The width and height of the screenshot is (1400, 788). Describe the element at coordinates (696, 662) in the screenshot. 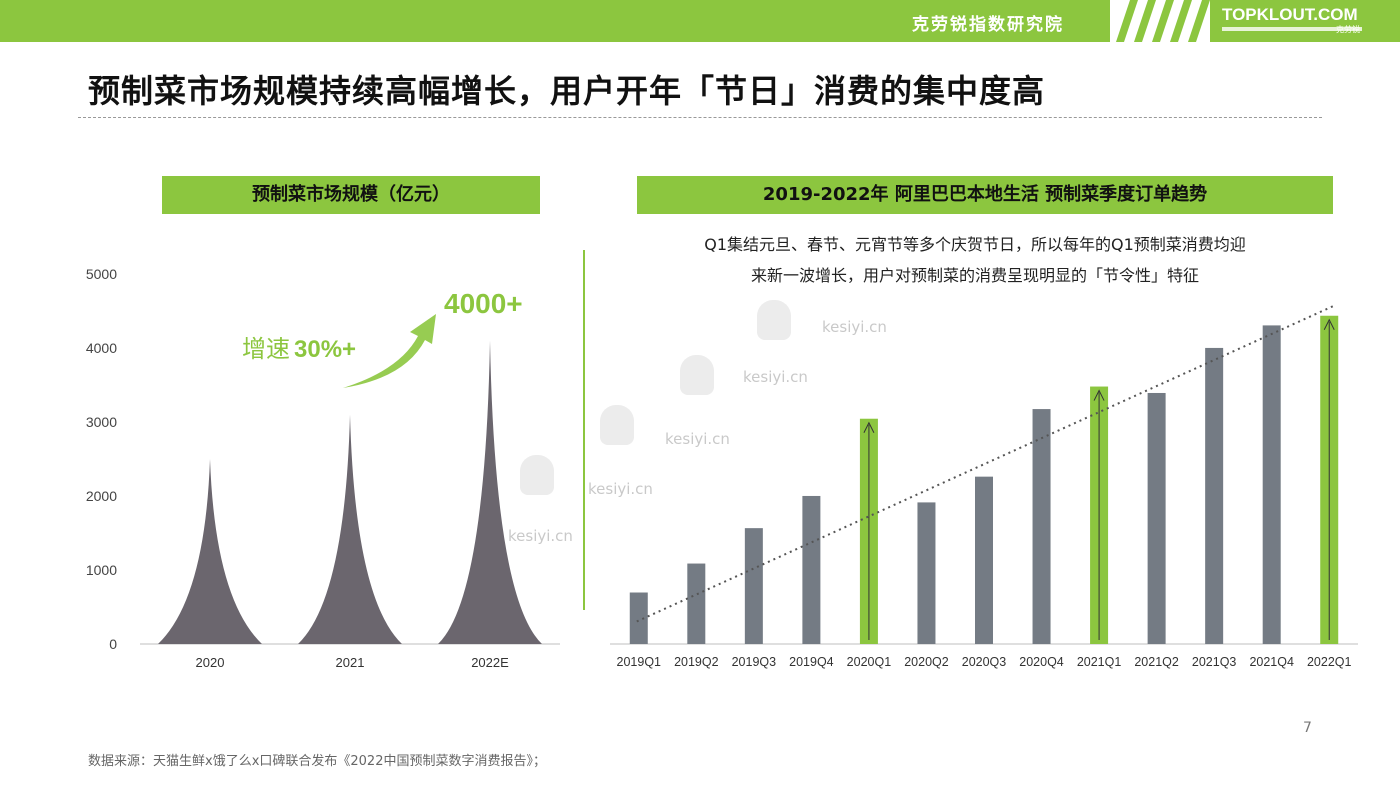

I see `x-tick-label: 2019Q2` at that location.